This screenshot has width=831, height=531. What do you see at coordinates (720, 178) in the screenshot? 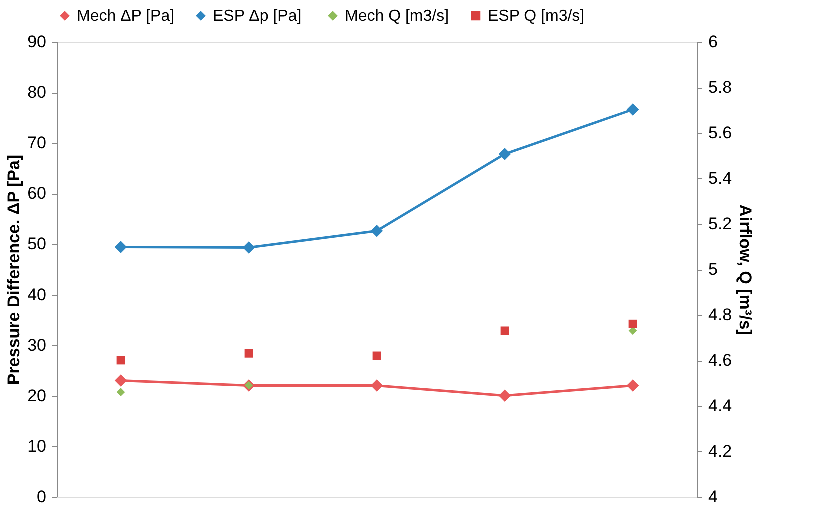
I see `y2-tick-label: 5.4` at bounding box center [720, 178].